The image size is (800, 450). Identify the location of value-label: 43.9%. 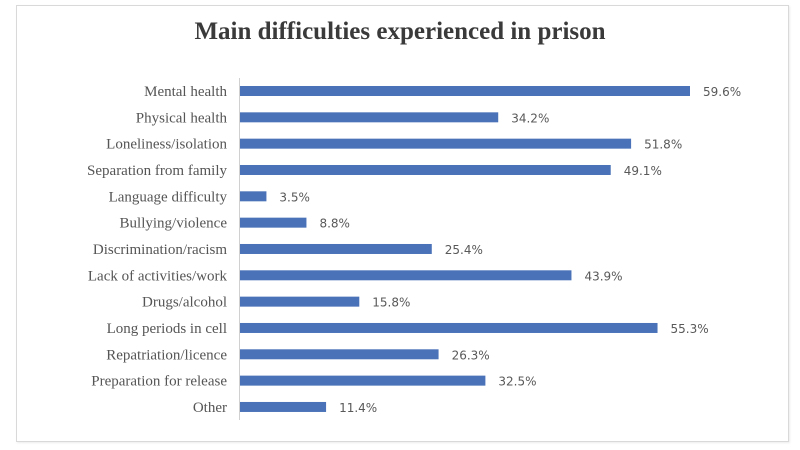
(603, 276).